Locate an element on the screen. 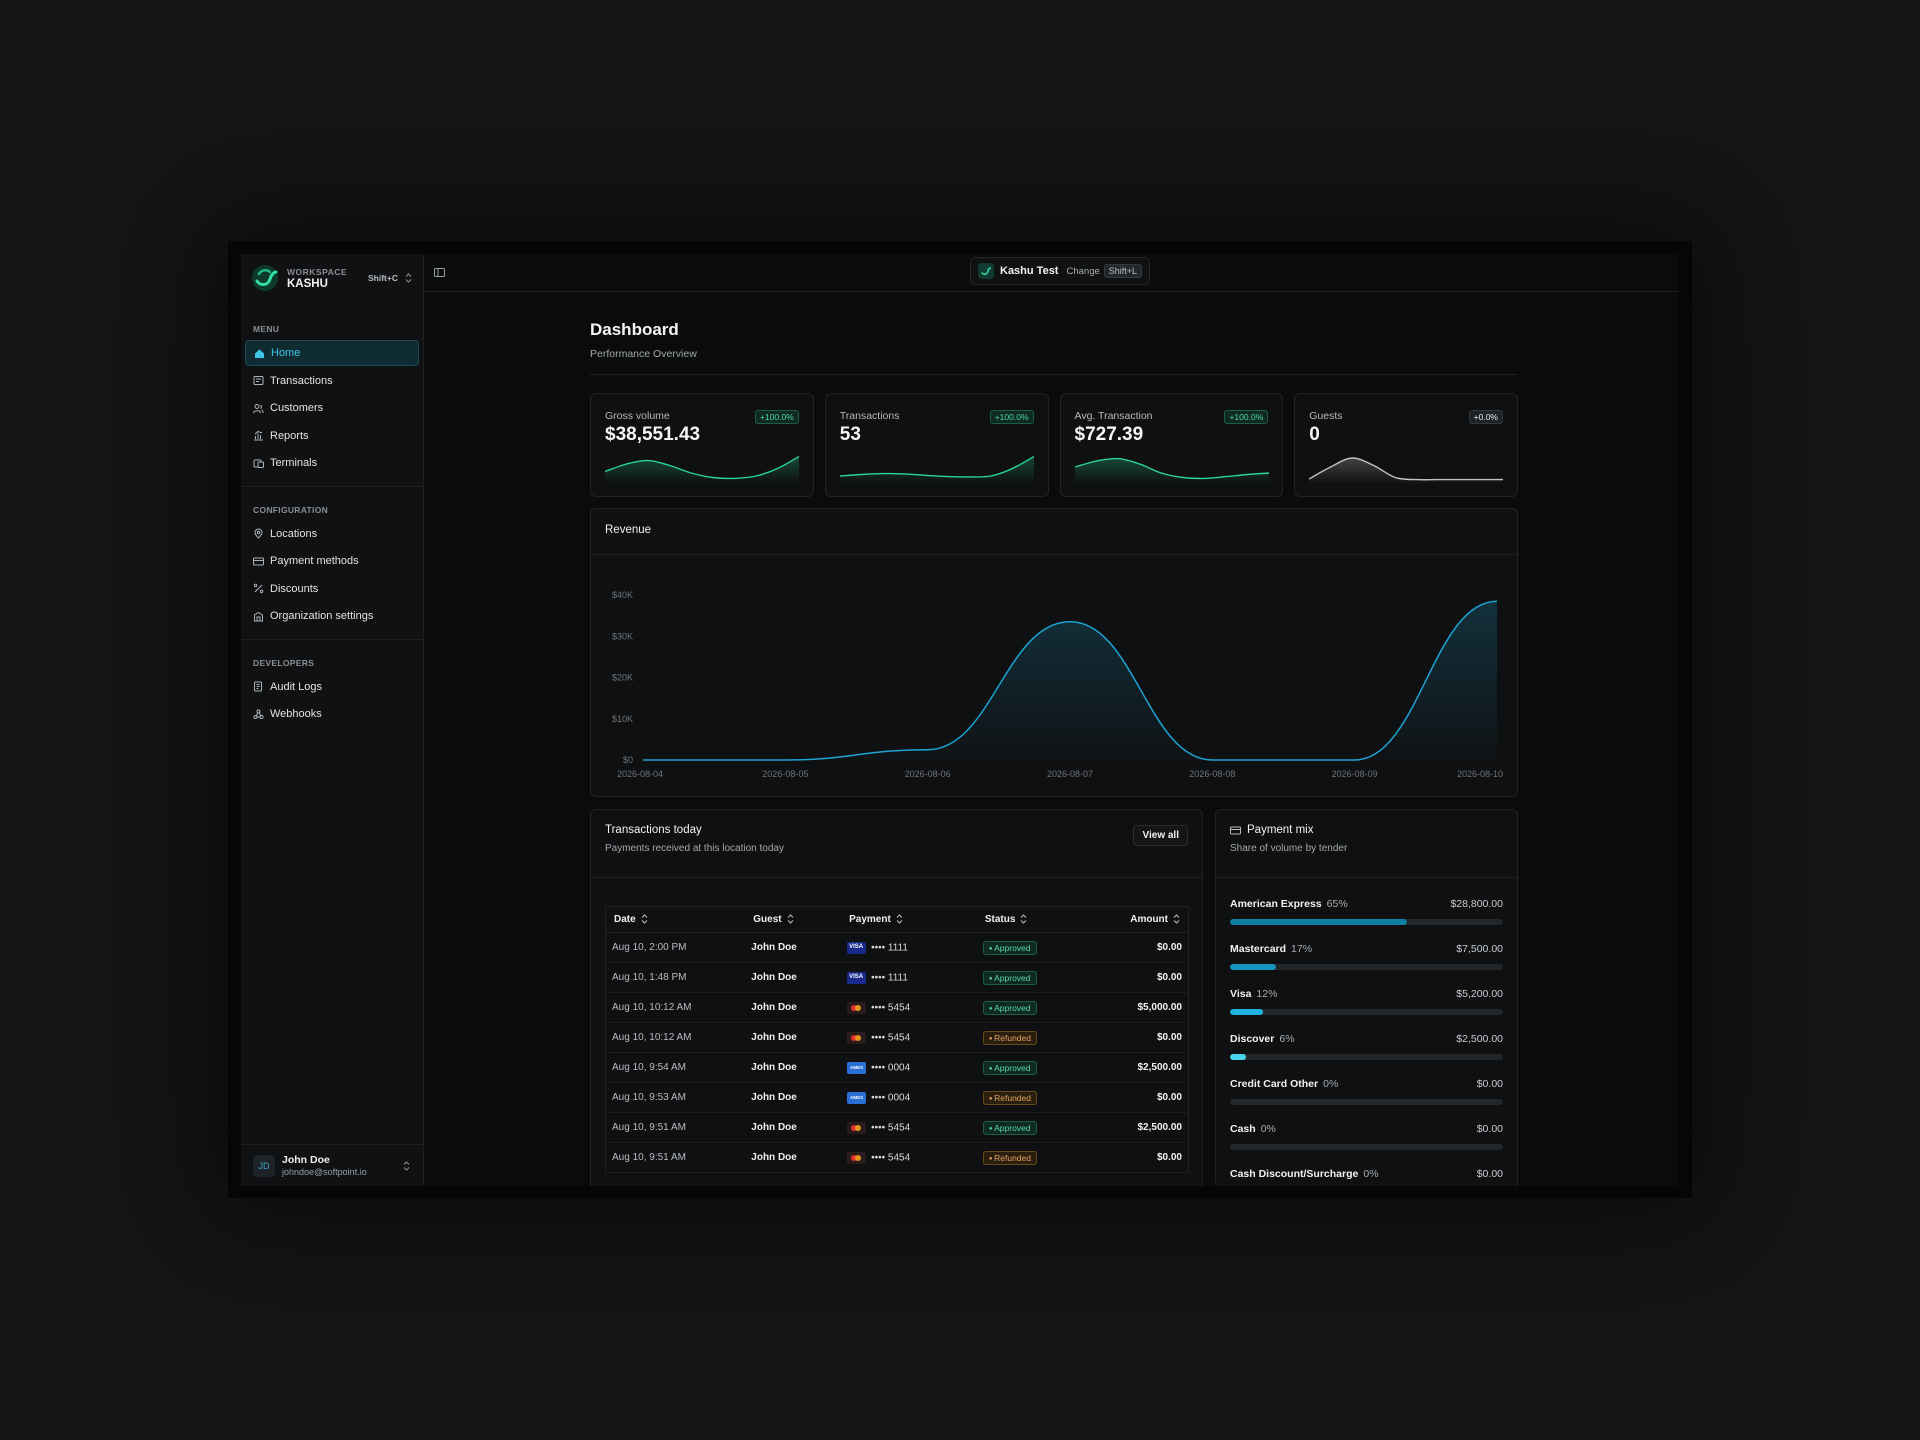 The width and height of the screenshot is (1920, 1440). txn-amount: $0.00 is located at coordinates (1152, 947).